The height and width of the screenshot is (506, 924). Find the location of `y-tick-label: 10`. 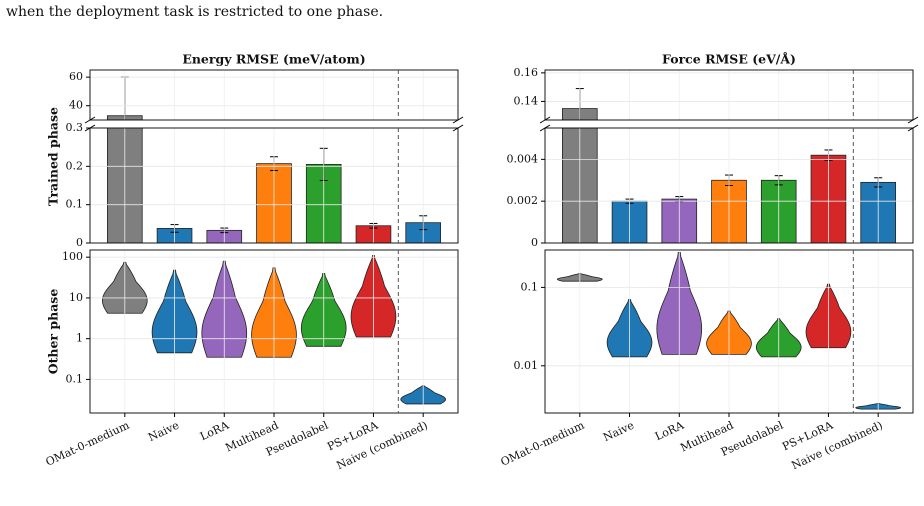

y-tick-label: 10 is located at coordinates (76, 297).